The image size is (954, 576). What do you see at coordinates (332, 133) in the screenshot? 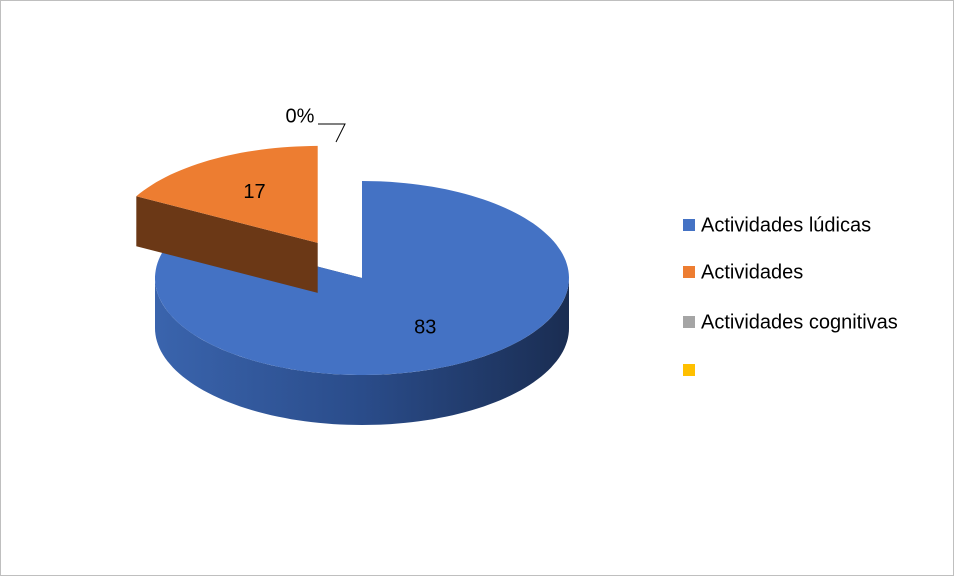
I see `leader-line` at bounding box center [332, 133].